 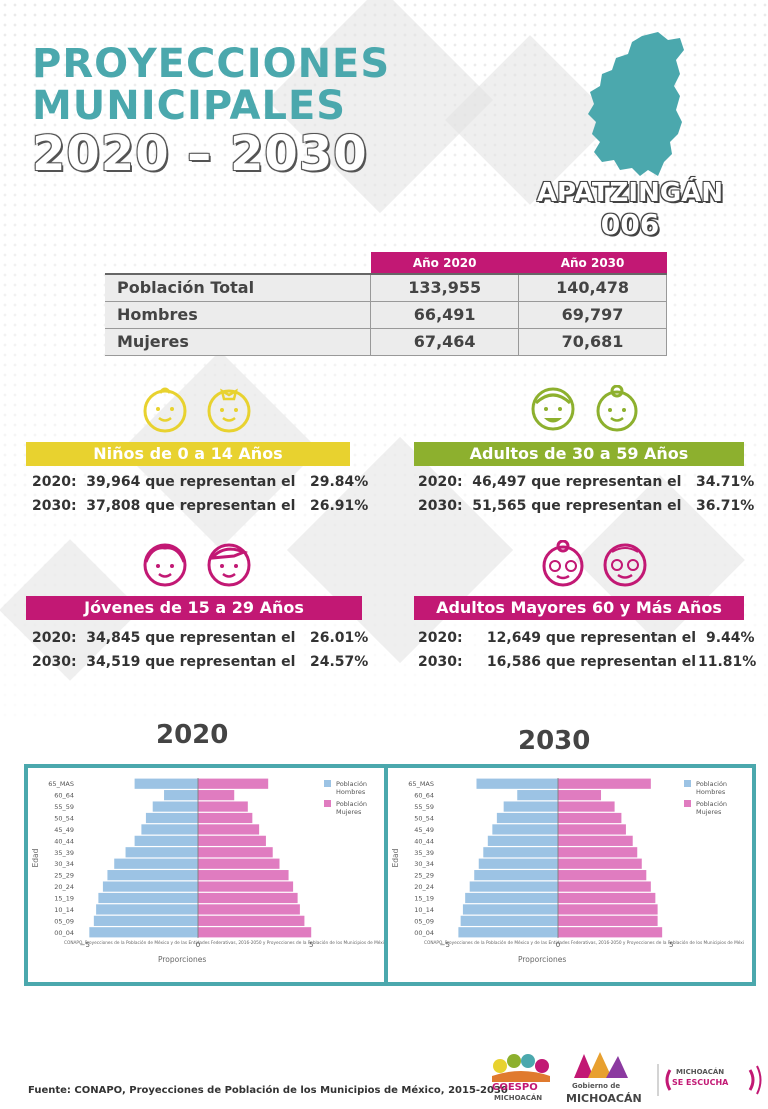 I want to click on stat-adultos-2030: 2030: 51,565 que representan el 36.71%, so click(x=586, y=506).